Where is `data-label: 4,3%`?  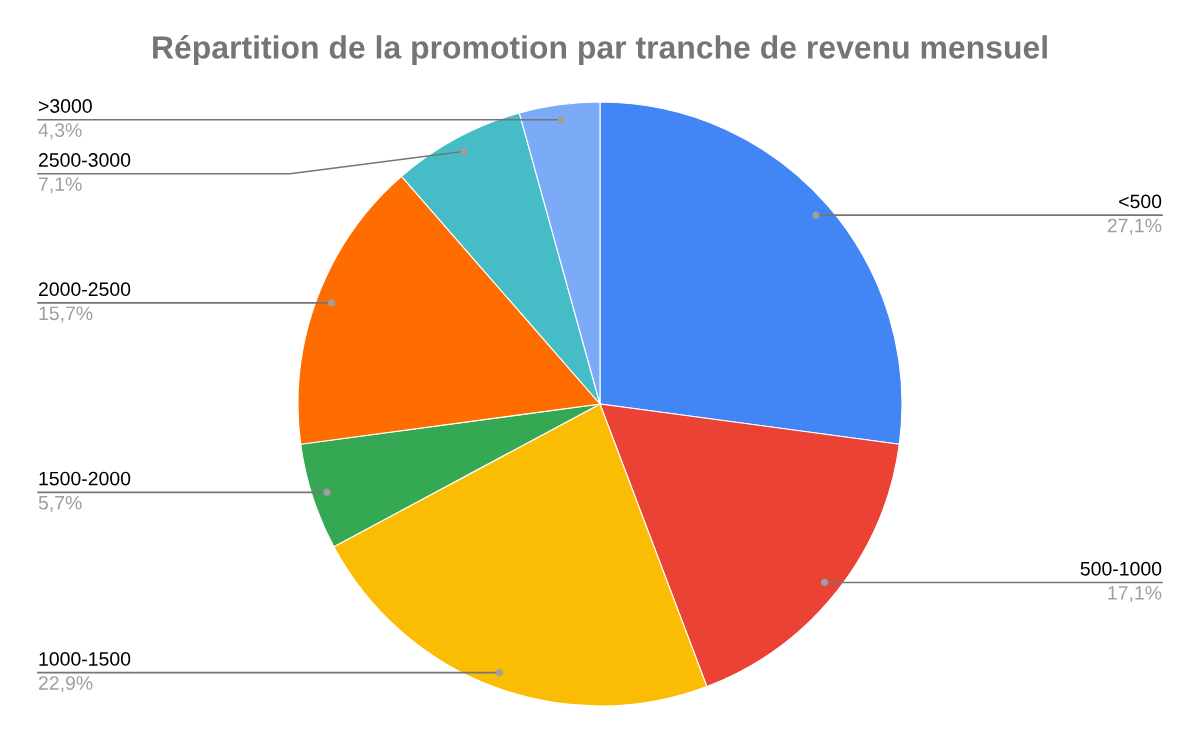
data-label: 4,3% is located at coordinates (60, 131).